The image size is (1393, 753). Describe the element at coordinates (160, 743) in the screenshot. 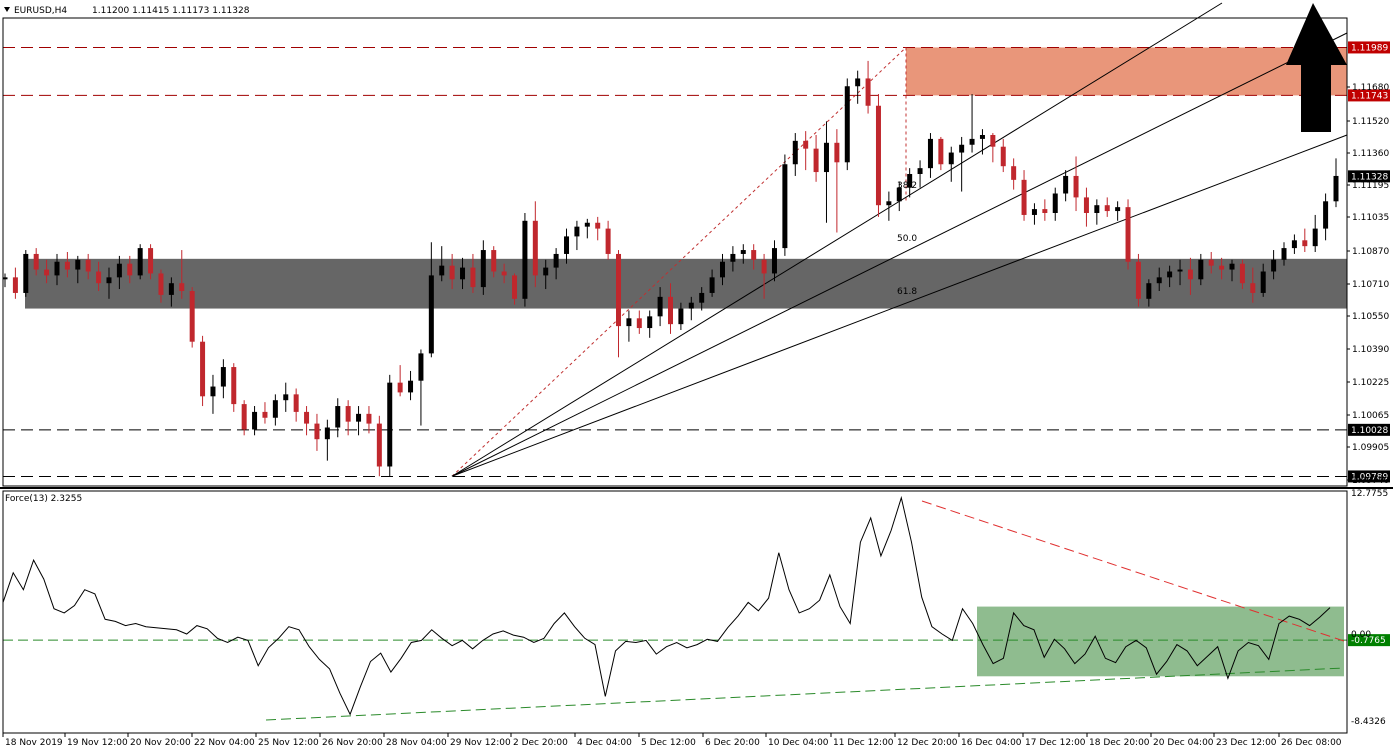

I see `time-tick-label: 20 Nov 20:00` at that location.